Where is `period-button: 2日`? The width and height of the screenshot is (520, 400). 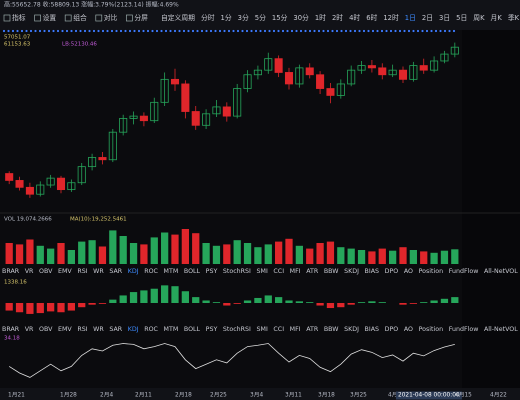 period-button: 2日 is located at coordinates (427, 18).